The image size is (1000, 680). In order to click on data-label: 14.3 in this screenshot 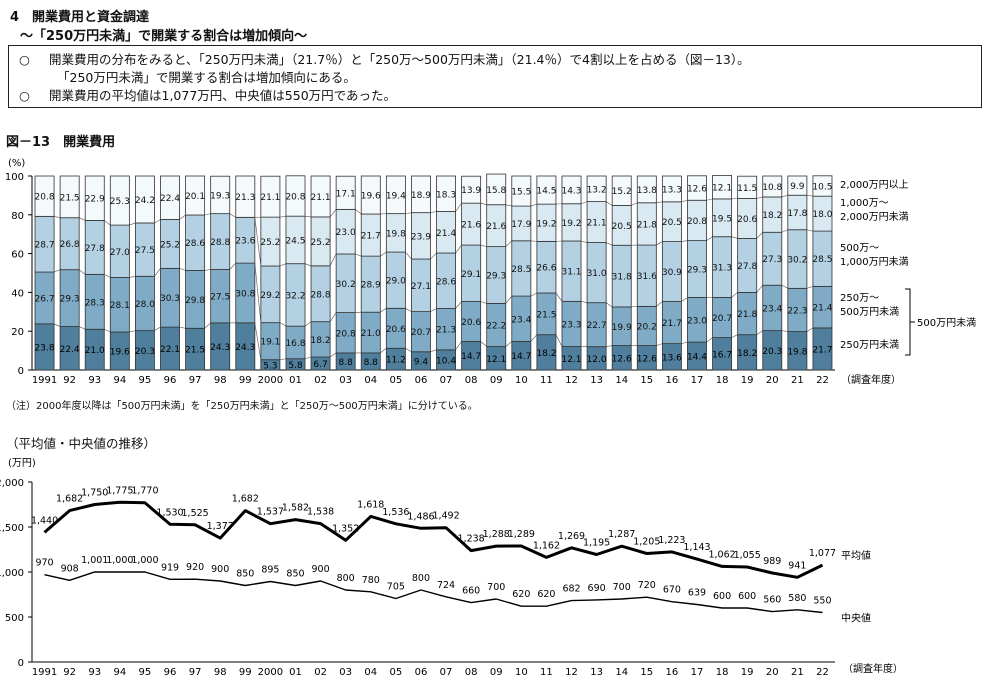, I will do `click(571, 191)`.